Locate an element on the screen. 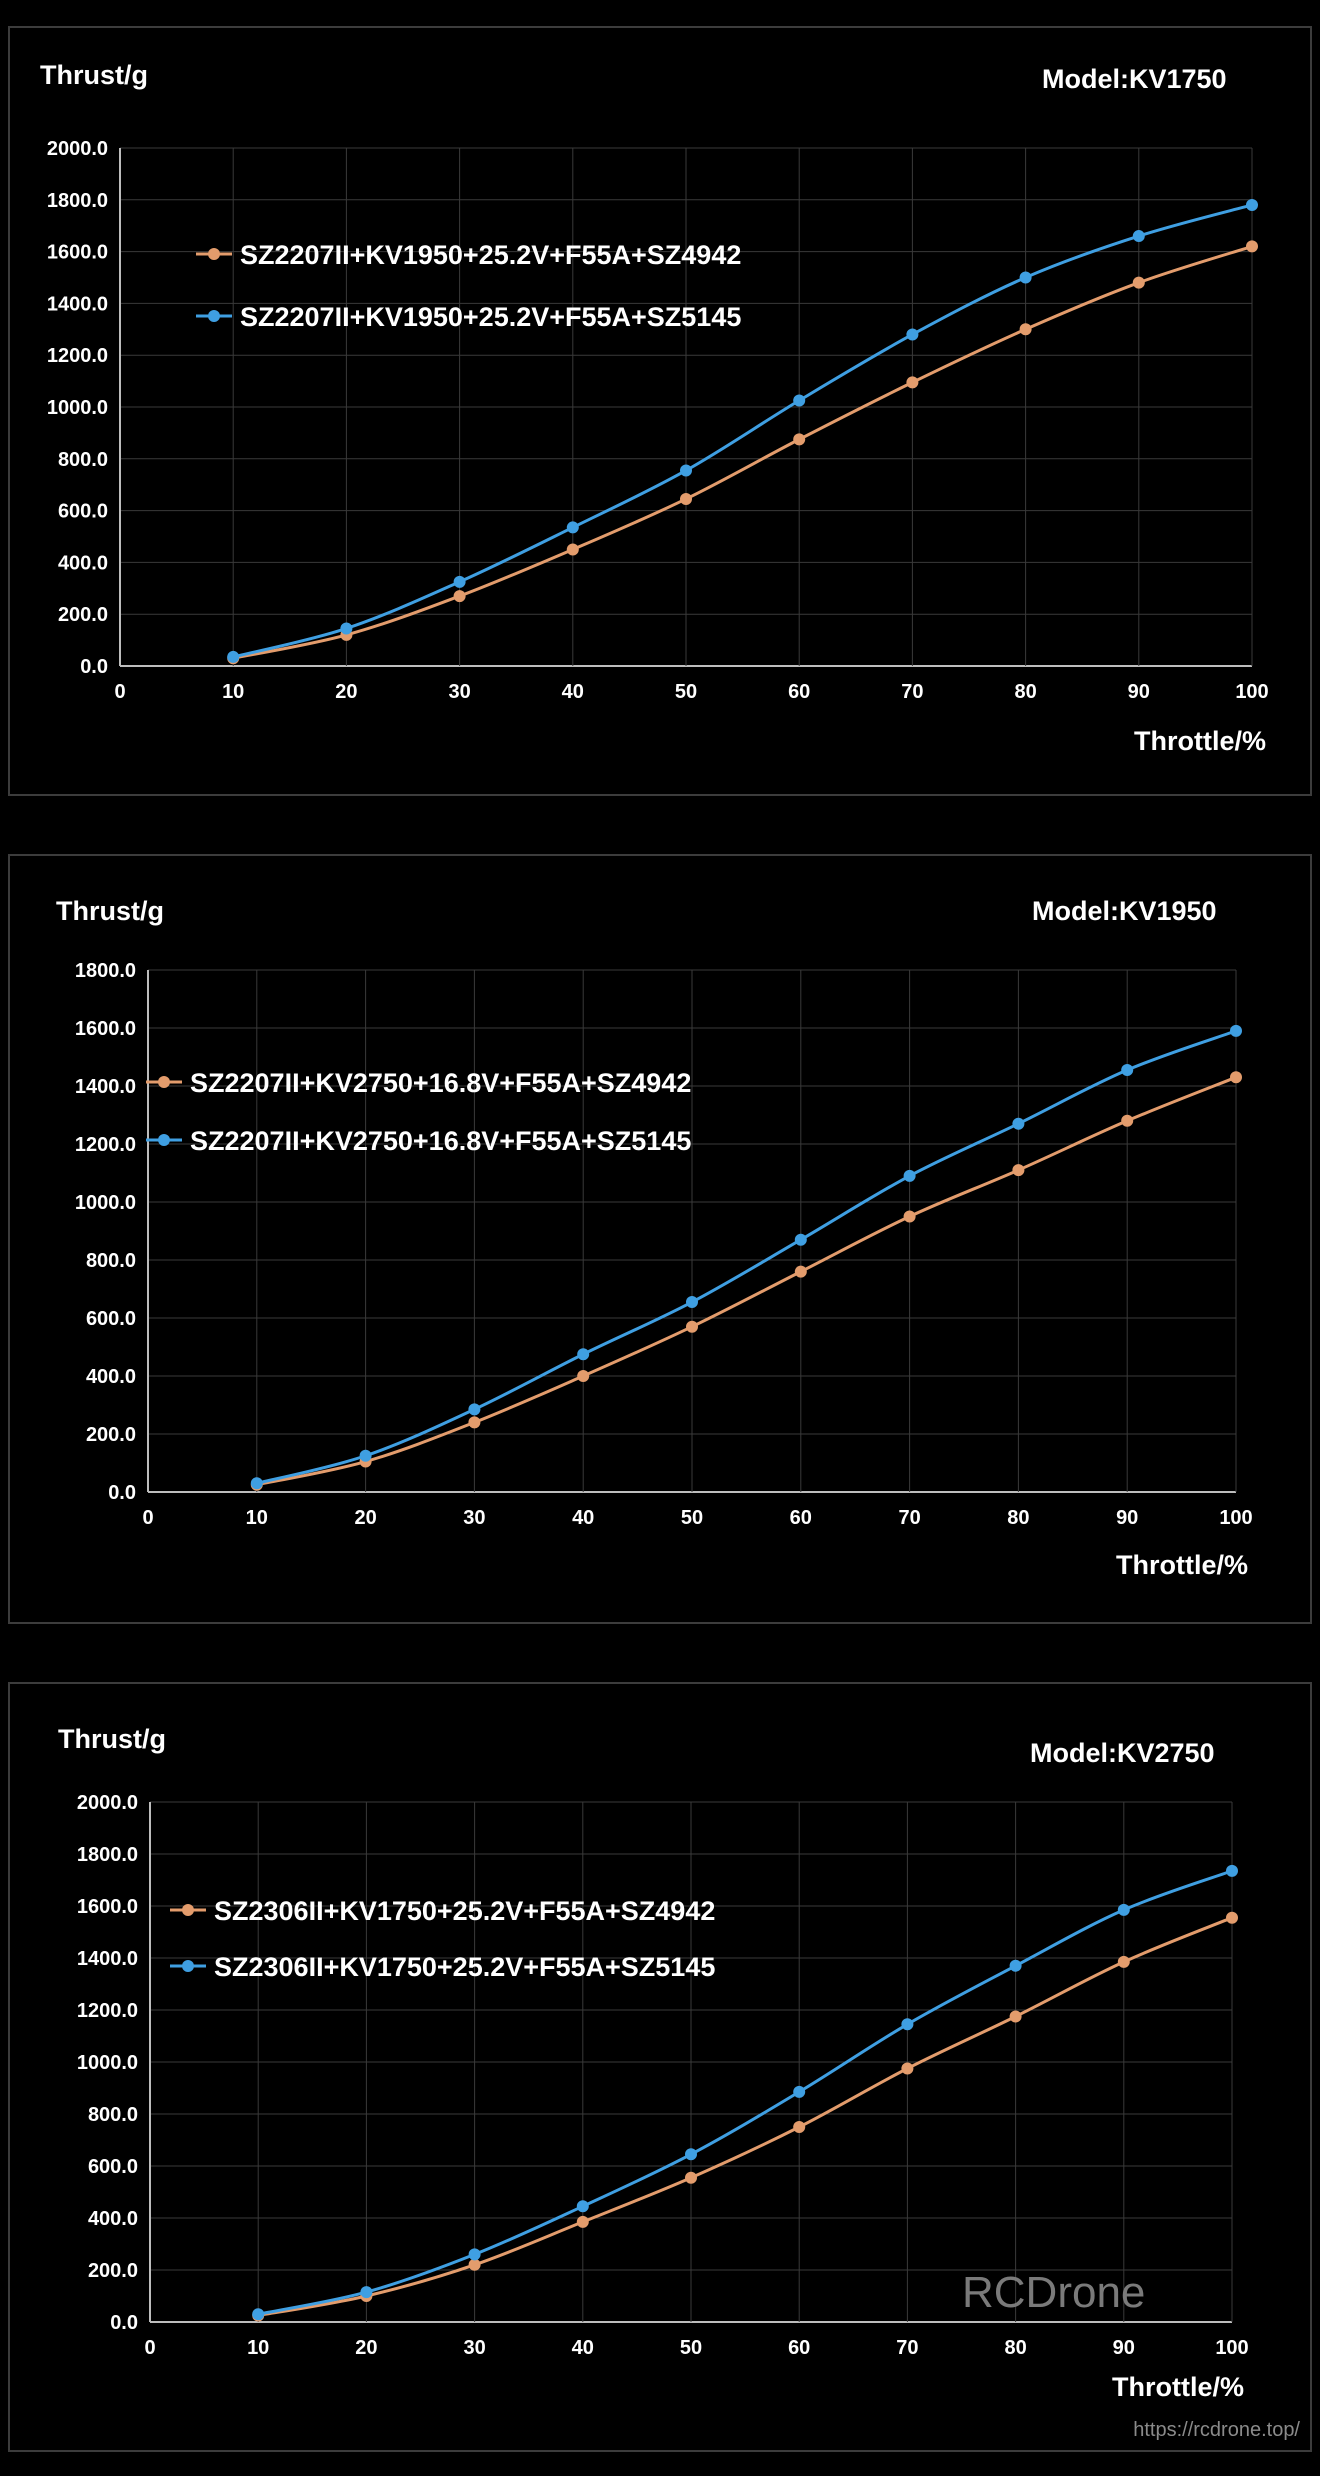 This screenshot has width=1320, height=2476. watermark: RCDrone is located at coordinates (1054, 2292).